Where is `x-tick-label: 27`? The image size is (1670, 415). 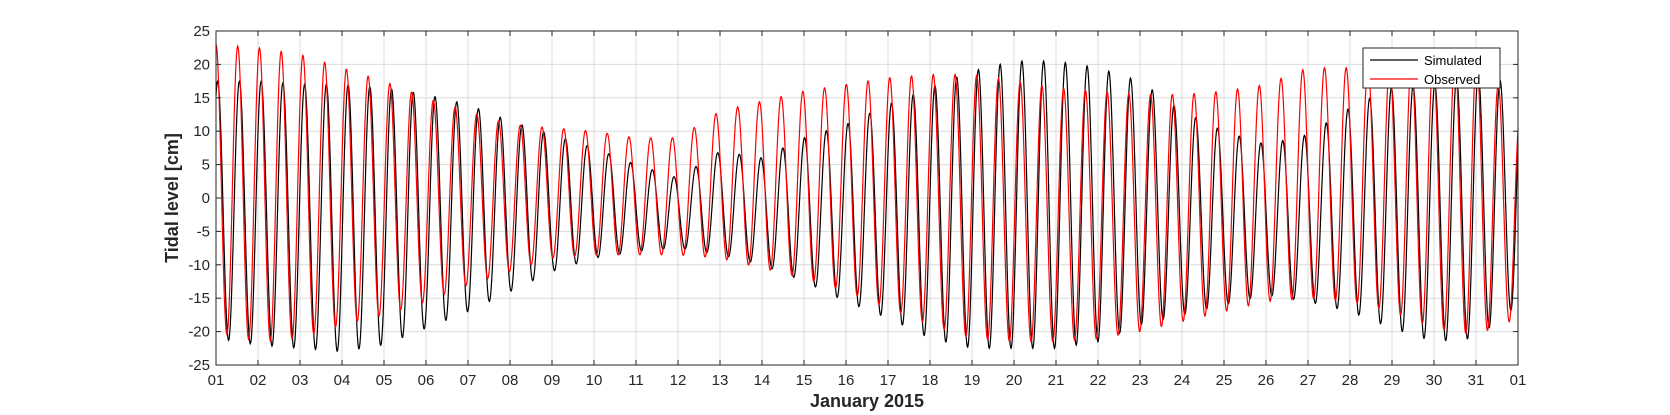 x-tick-label: 27 is located at coordinates (1308, 380).